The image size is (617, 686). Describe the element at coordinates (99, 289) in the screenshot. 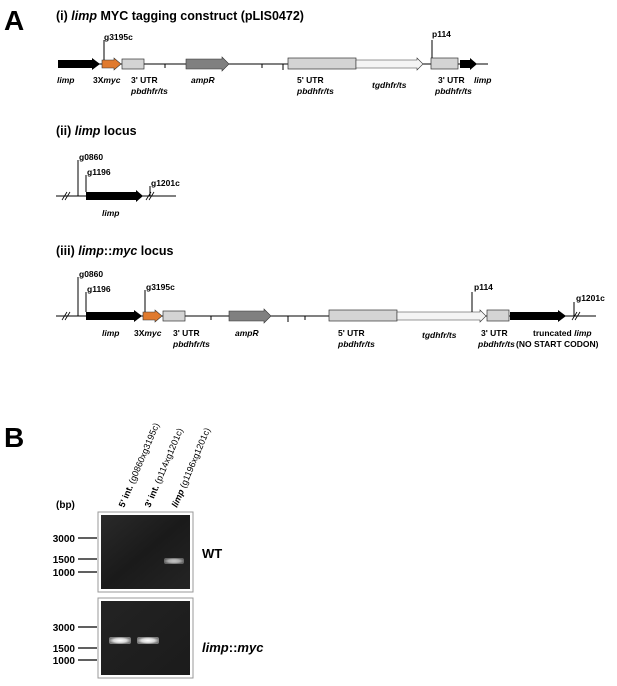

I see `primer-g1196-label-2: g1196` at that location.